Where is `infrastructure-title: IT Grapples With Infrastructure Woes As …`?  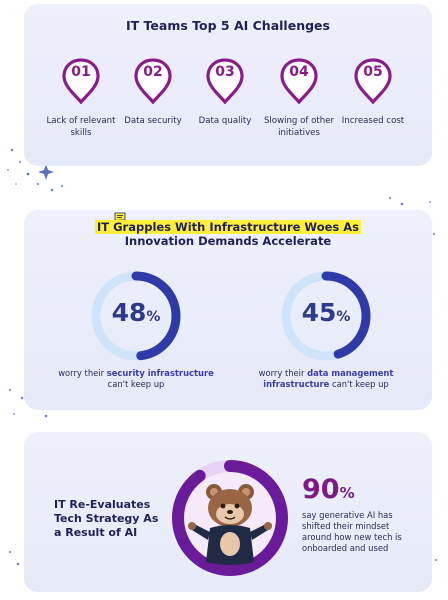 infrastructure-title: IT Grapples With Infrastructure Woes As … is located at coordinates (228, 234).